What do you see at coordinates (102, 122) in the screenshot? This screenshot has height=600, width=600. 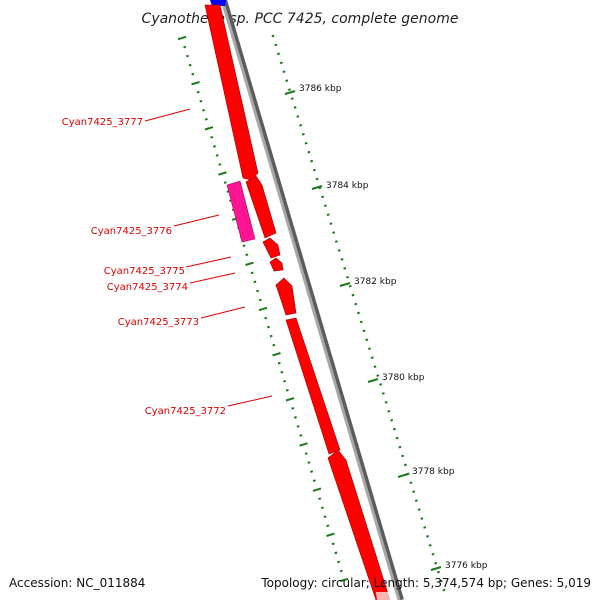 I see `gene-label-cyan7425-3777: Cyan7425_3777` at bounding box center [102, 122].